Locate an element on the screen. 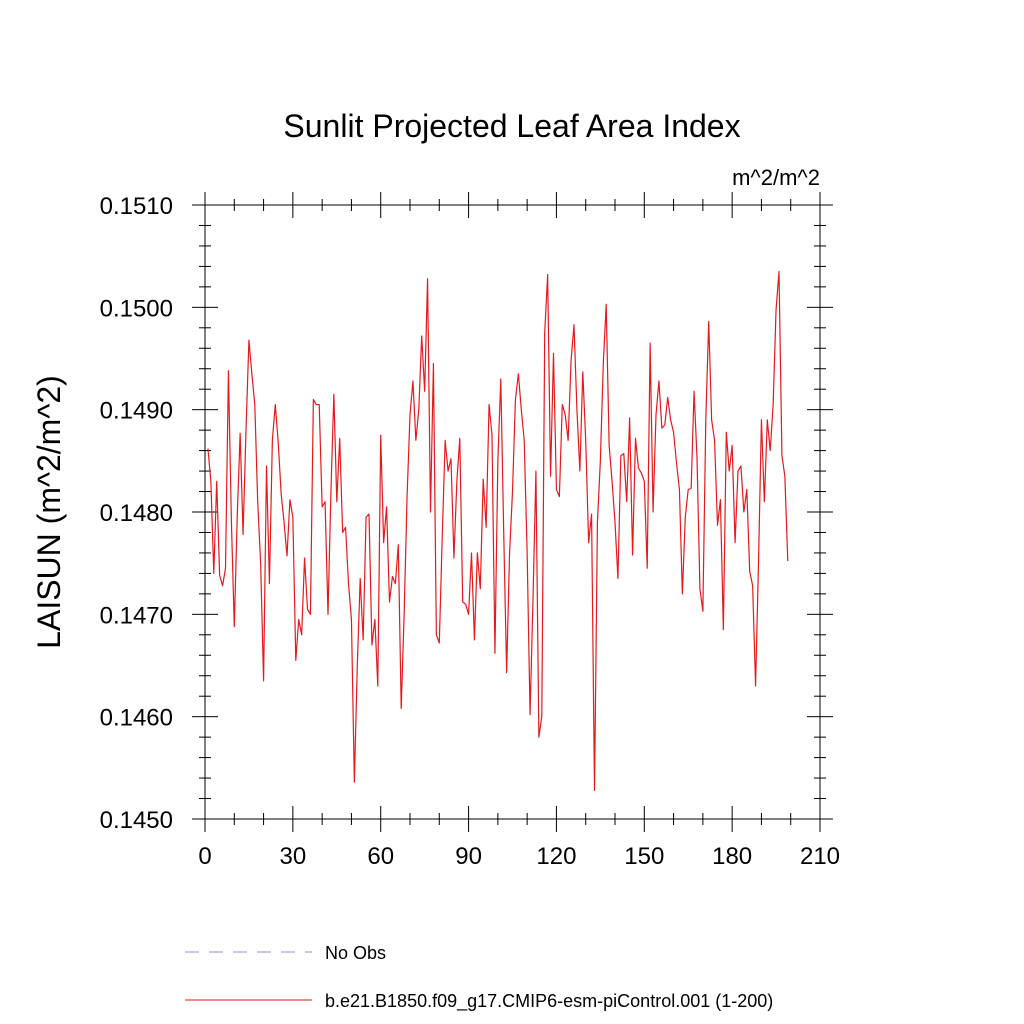  y-tick-label: 0.1490 is located at coordinates (136, 411).